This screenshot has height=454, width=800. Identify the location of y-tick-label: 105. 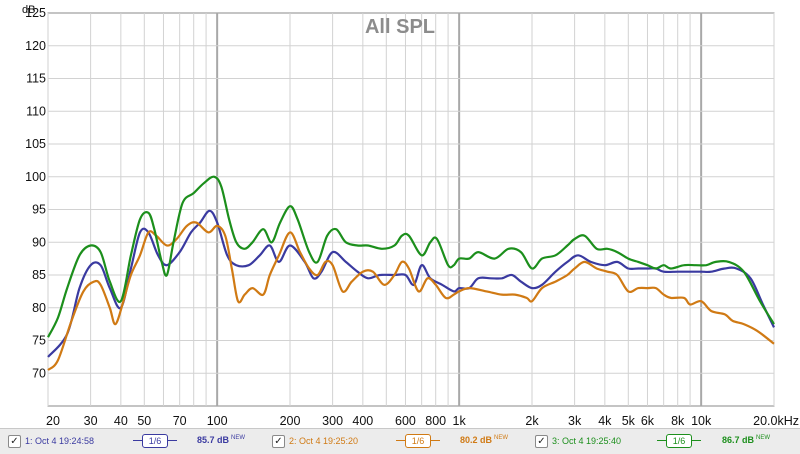
(35, 144).